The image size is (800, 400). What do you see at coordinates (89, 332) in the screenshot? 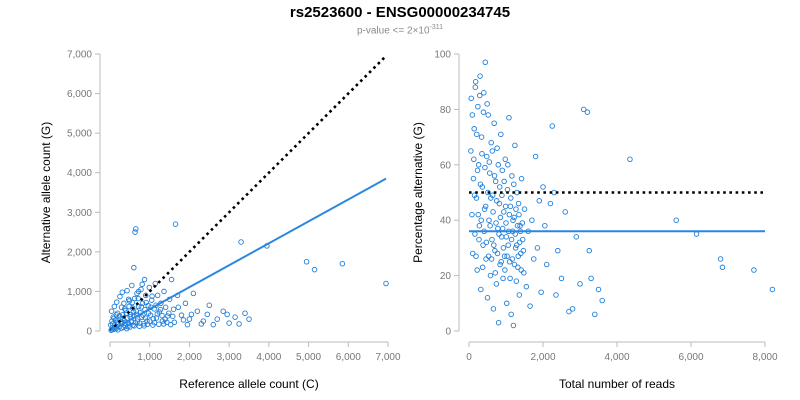
I see `y-tick-label: 0` at bounding box center [89, 332].